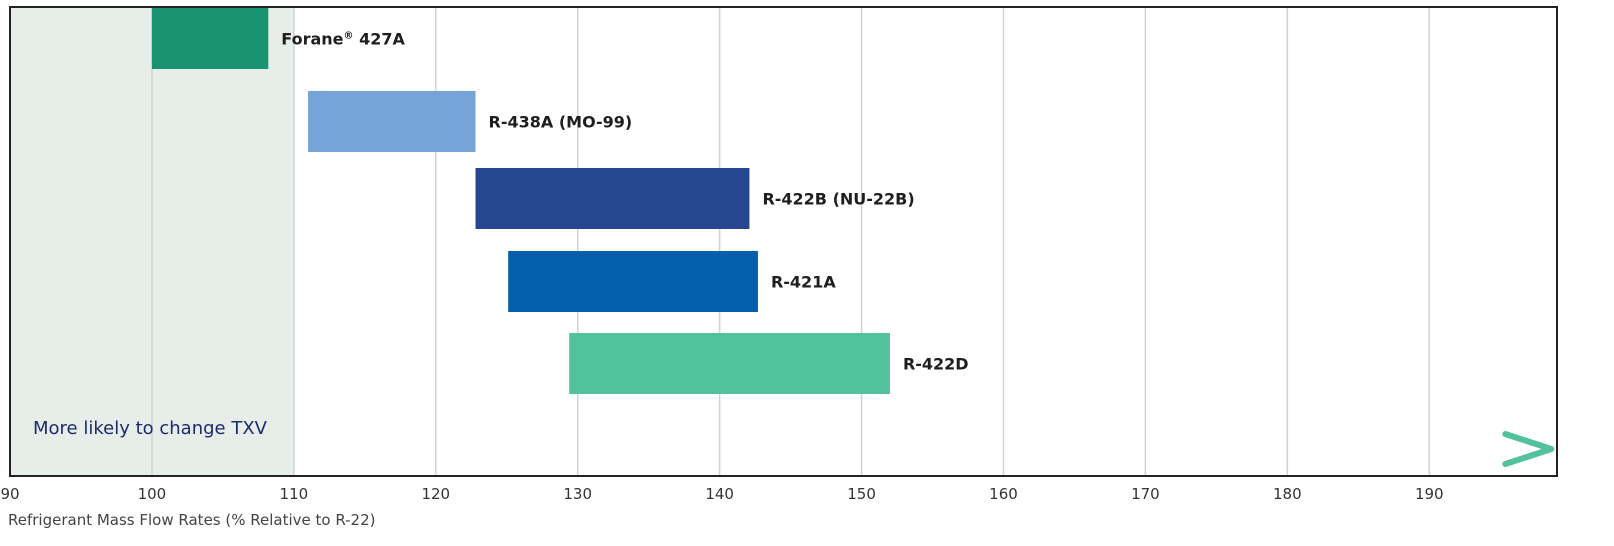 The width and height of the screenshot is (1614, 546). What do you see at coordinates (435, 494) in the screenshot?
I see `x-tick-label: 120` at bounding box center [435, 494].